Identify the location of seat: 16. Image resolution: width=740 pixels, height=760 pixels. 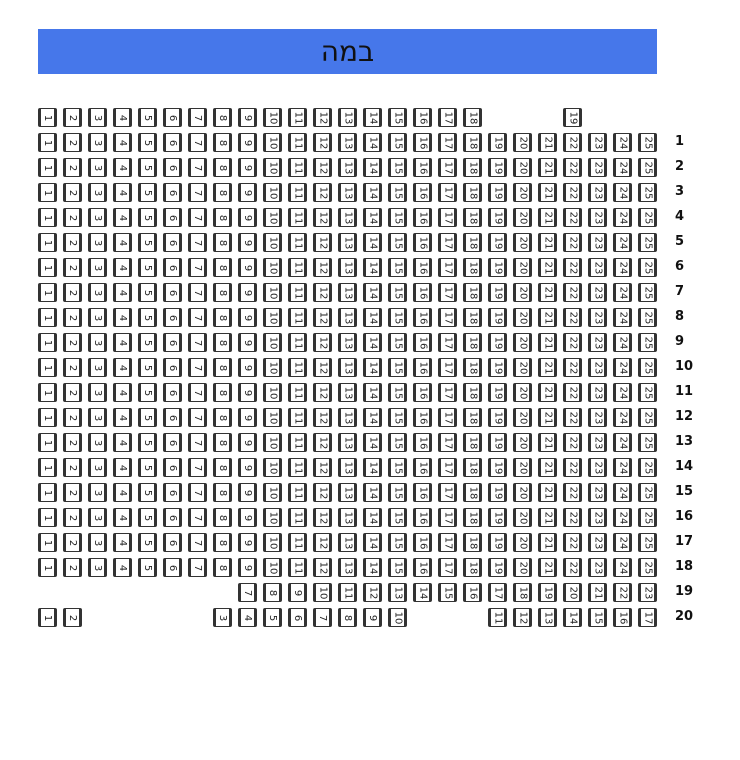
(422, 542).